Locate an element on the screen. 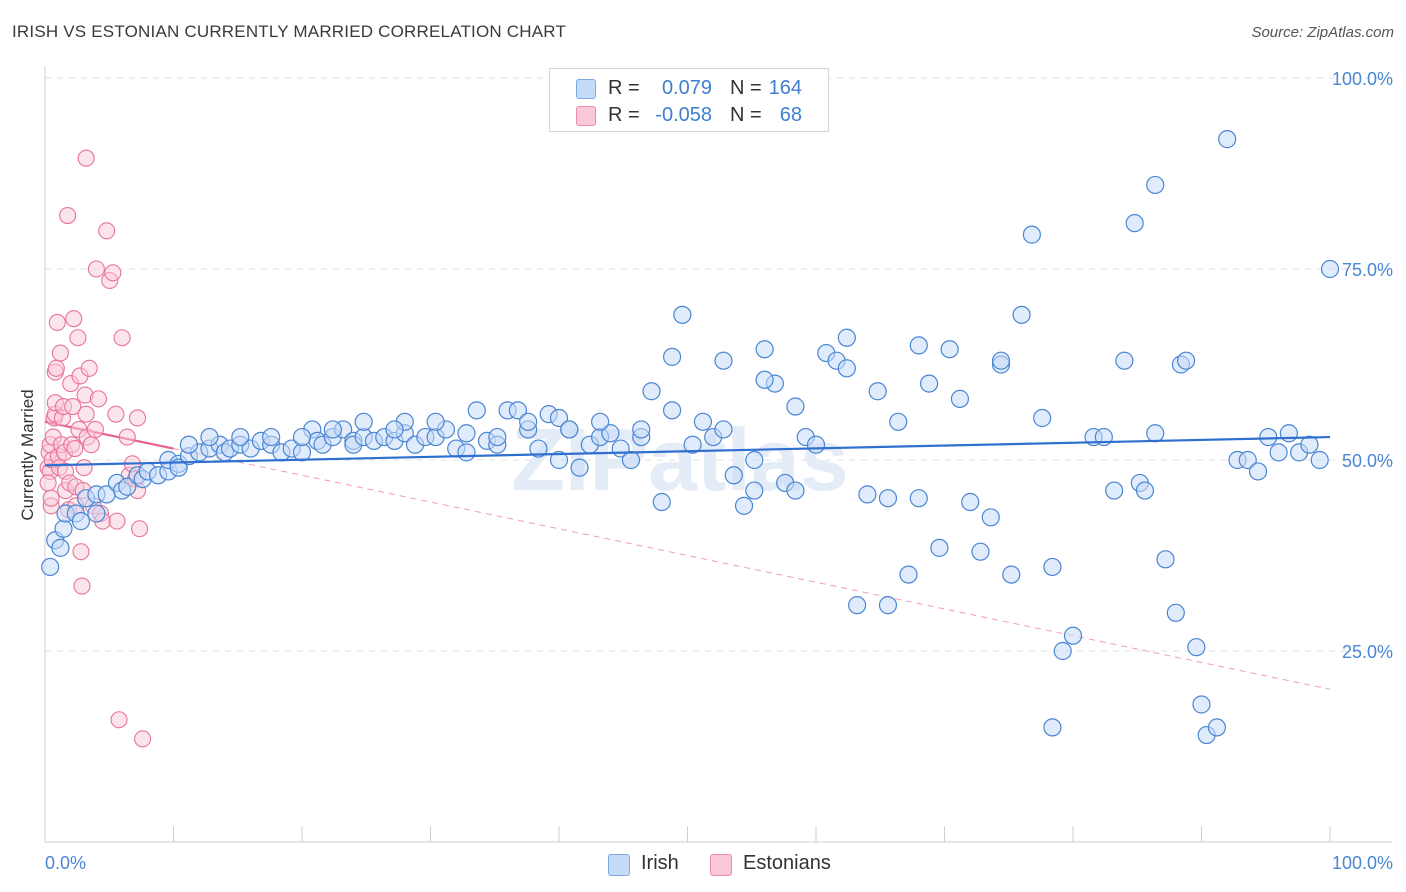 This screenshot has width=1406, height=892. legend-row-estonians: R = -0.058 N = 68 is located at coordinates (689, 114).